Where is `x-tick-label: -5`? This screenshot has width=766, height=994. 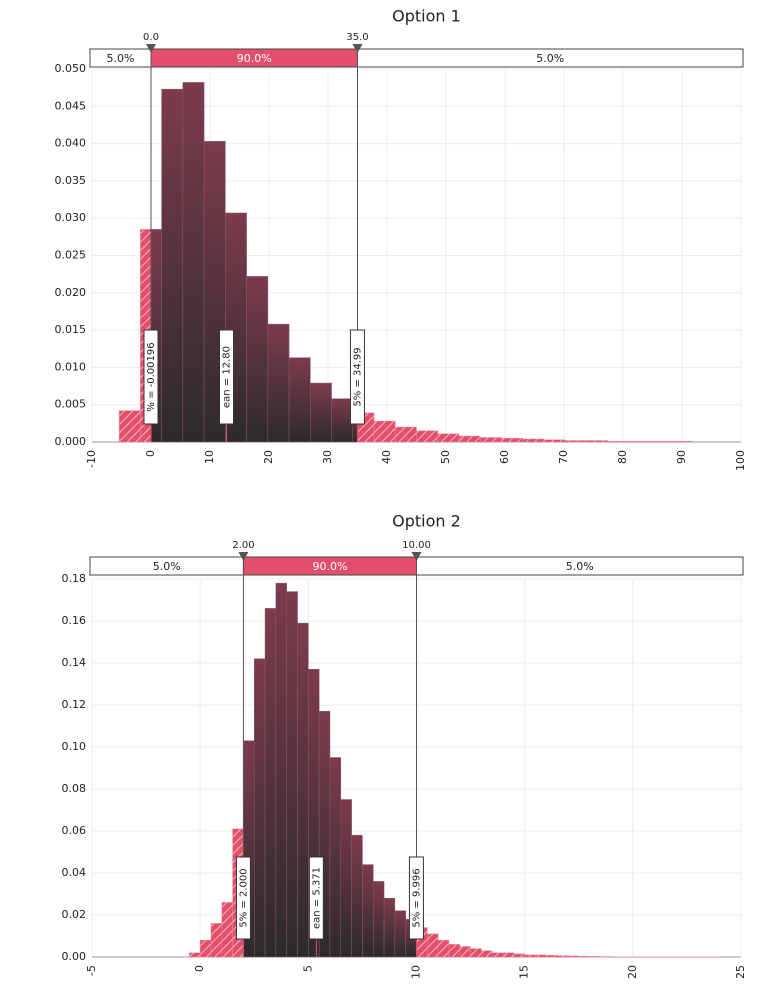 x-tick-label: -5 is located at coordinates (91, 970).